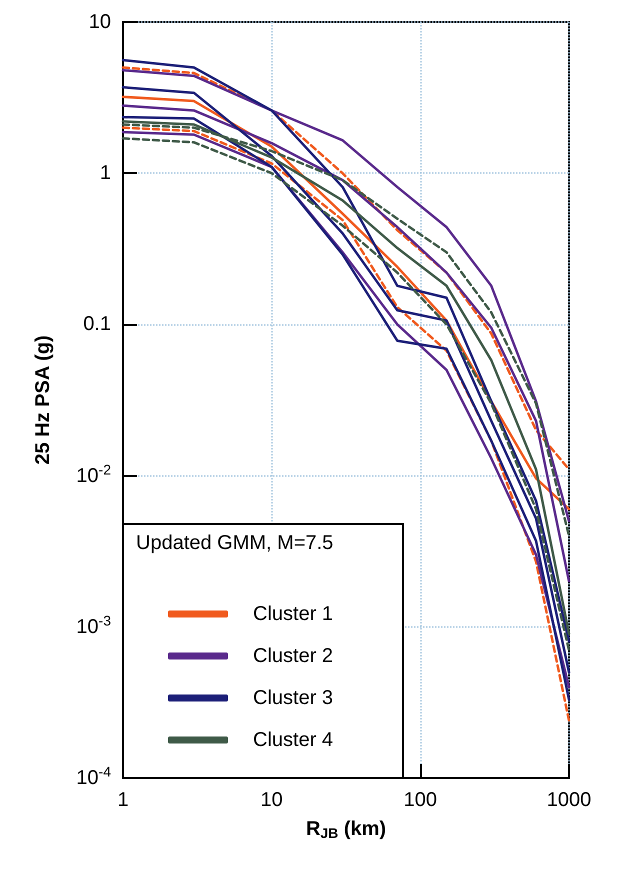 The width and height of the screenshot is (624, 887). What do you see at coordinates (293, 740) in the screenshot?
I see `legend-label: Cluster 4` at bounding box center [293, 740].